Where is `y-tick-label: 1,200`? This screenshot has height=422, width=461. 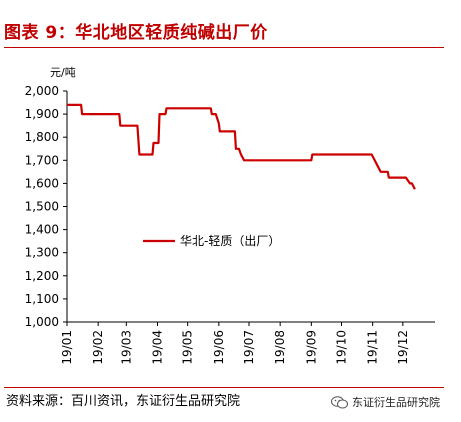
y-tick-label: 1,200 is located at coordinates (42, 276).